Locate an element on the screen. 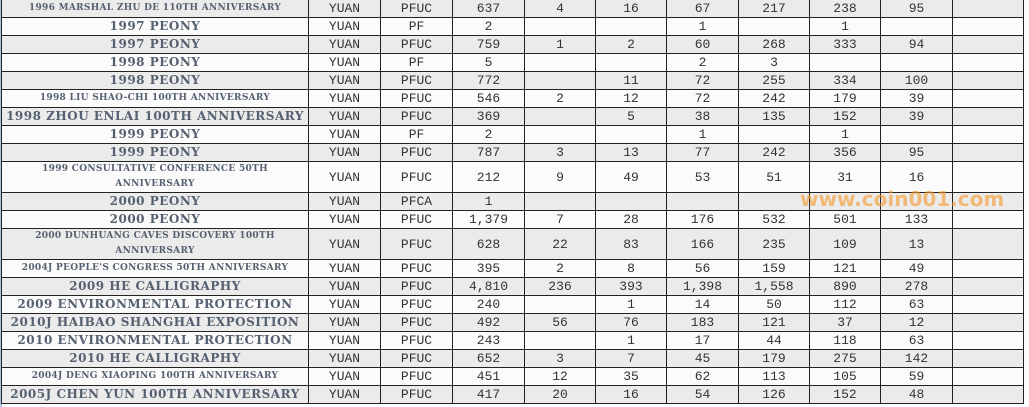 This screenshot has width=1029, height=407. cell-count-6: 63 is located at coordinates (916, 340).